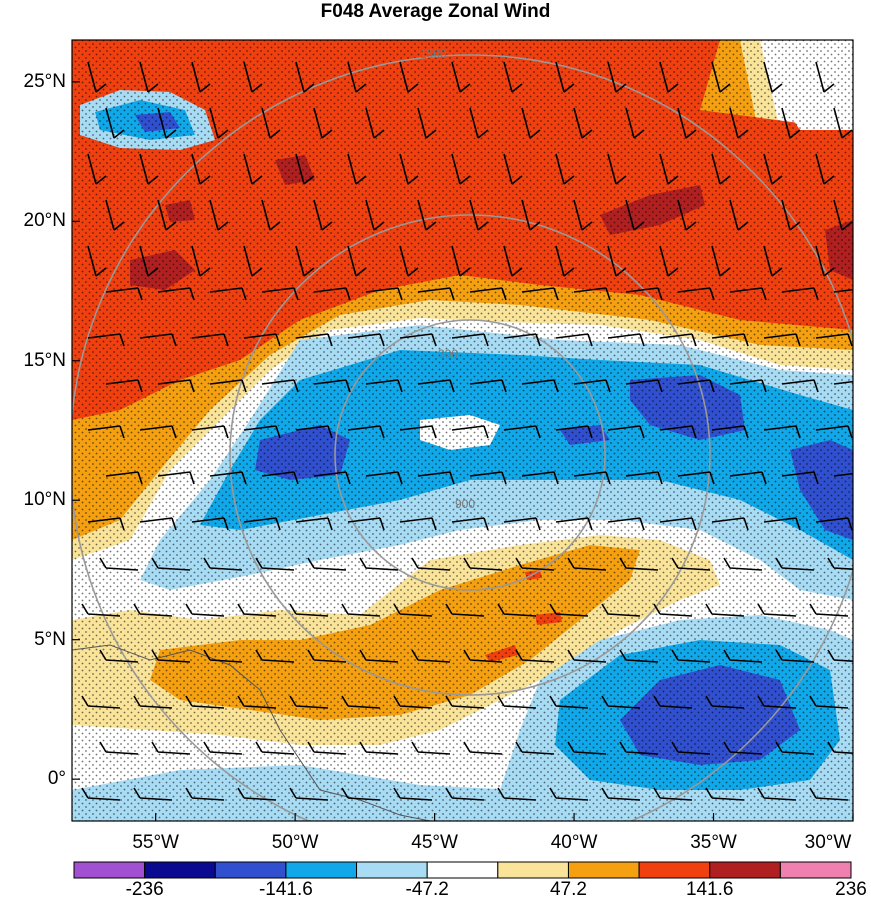 The width and height of the screenshot is (871, 900). What do you see at coordinates (433, 54) in the screenshot?
I see `ring-label-1500: 1500` at bounding box center [433, 54].